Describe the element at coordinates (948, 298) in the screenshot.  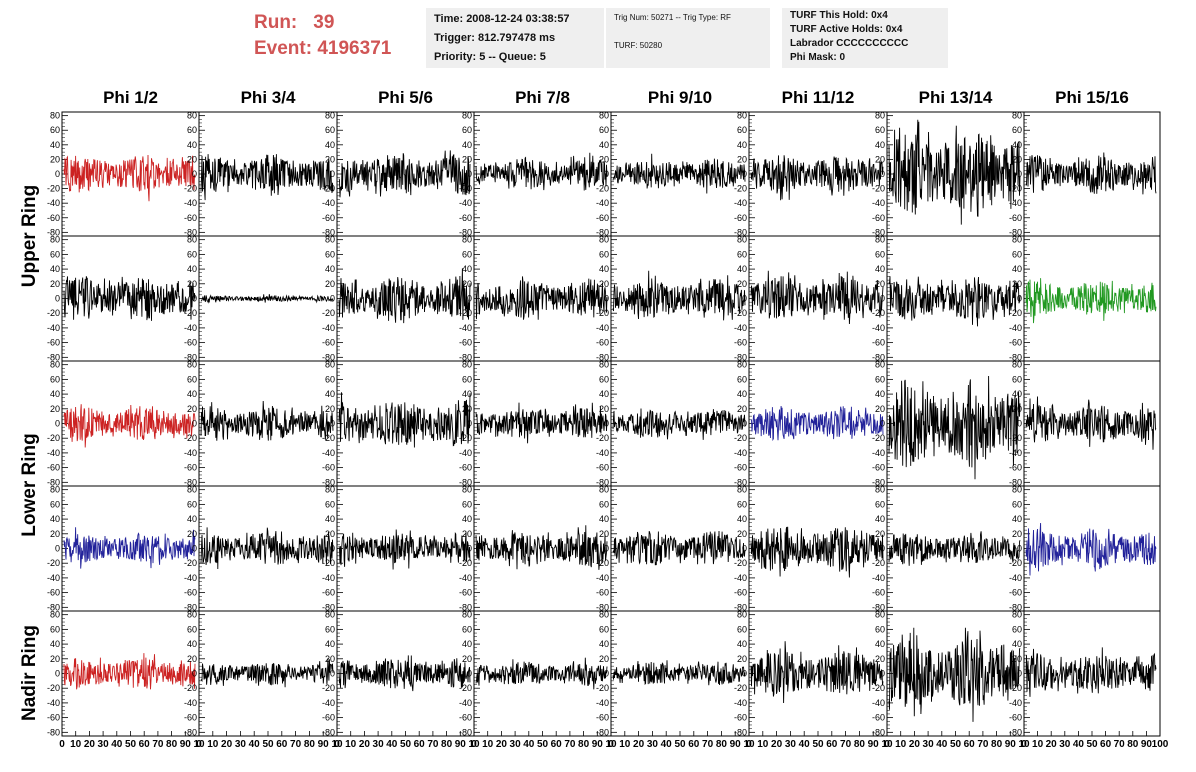
I see `panel-r2-c7: 80 60 40 20 0 -20 -40 -60 -80` at that location.